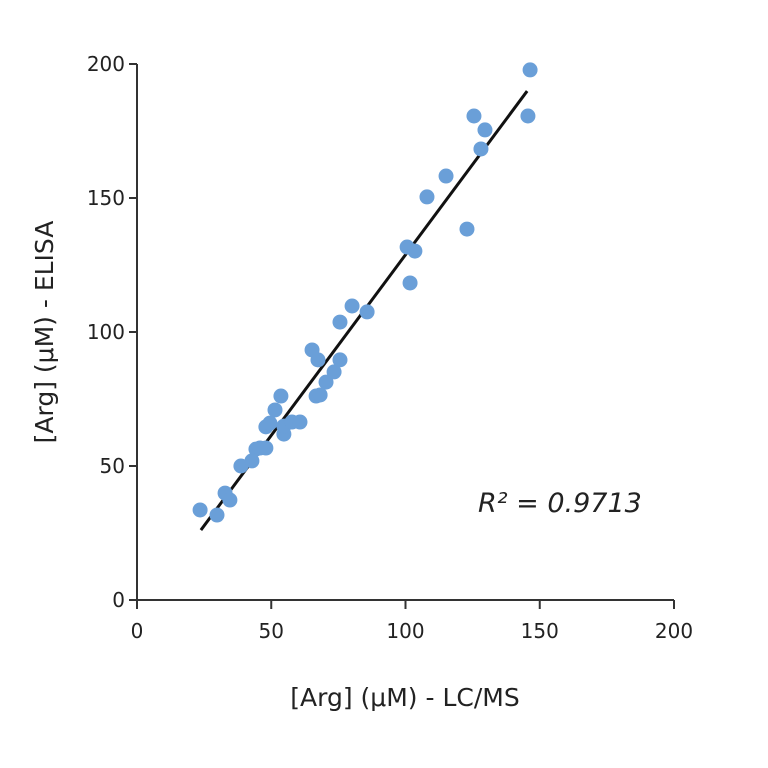 The image size is (768, 768). Describe the element at coordinates (271, 631) in the screenshot. I see `x-tick-label: 50` at that location.